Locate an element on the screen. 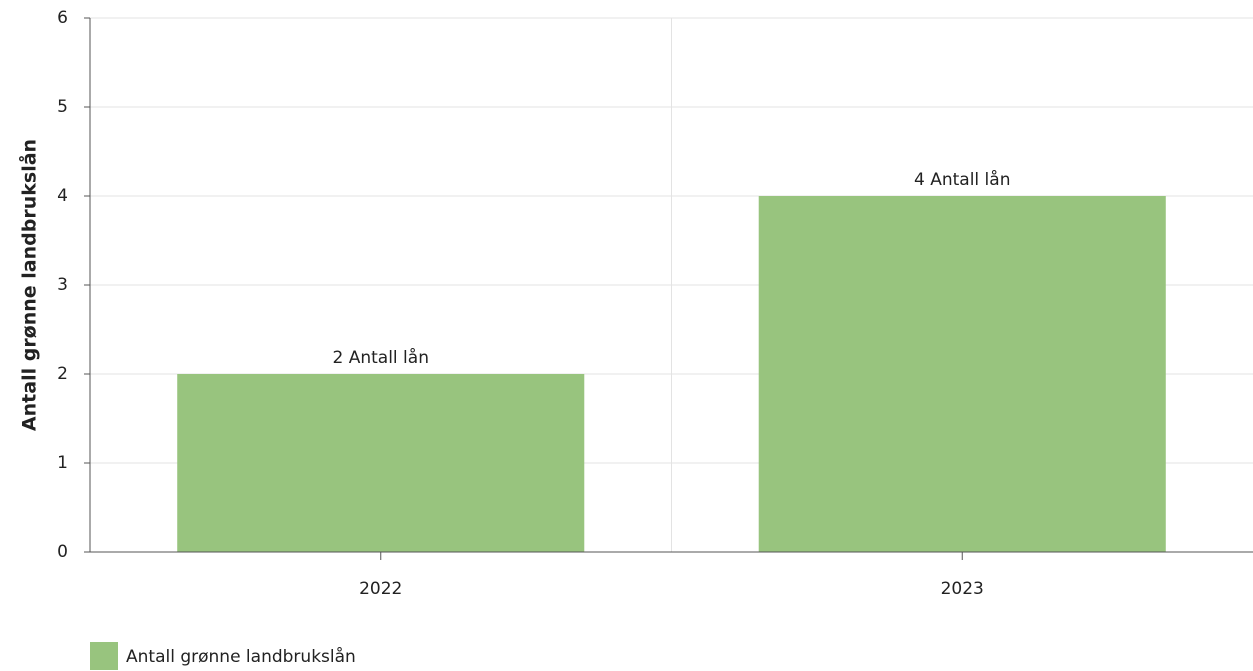 This screenshot has height=671, width=1253. y-tick-label: 5 is located at coordinates (62, 107).